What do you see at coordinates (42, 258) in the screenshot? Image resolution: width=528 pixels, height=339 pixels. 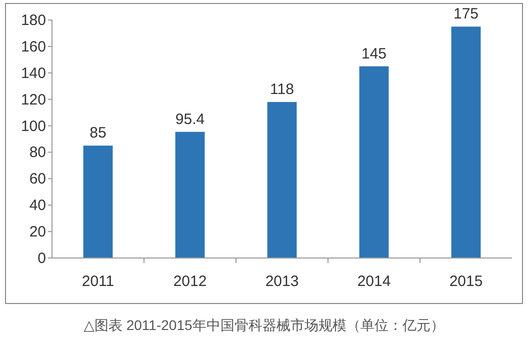 I see `y-tick-label: 0` at bounding box center [42, 258].